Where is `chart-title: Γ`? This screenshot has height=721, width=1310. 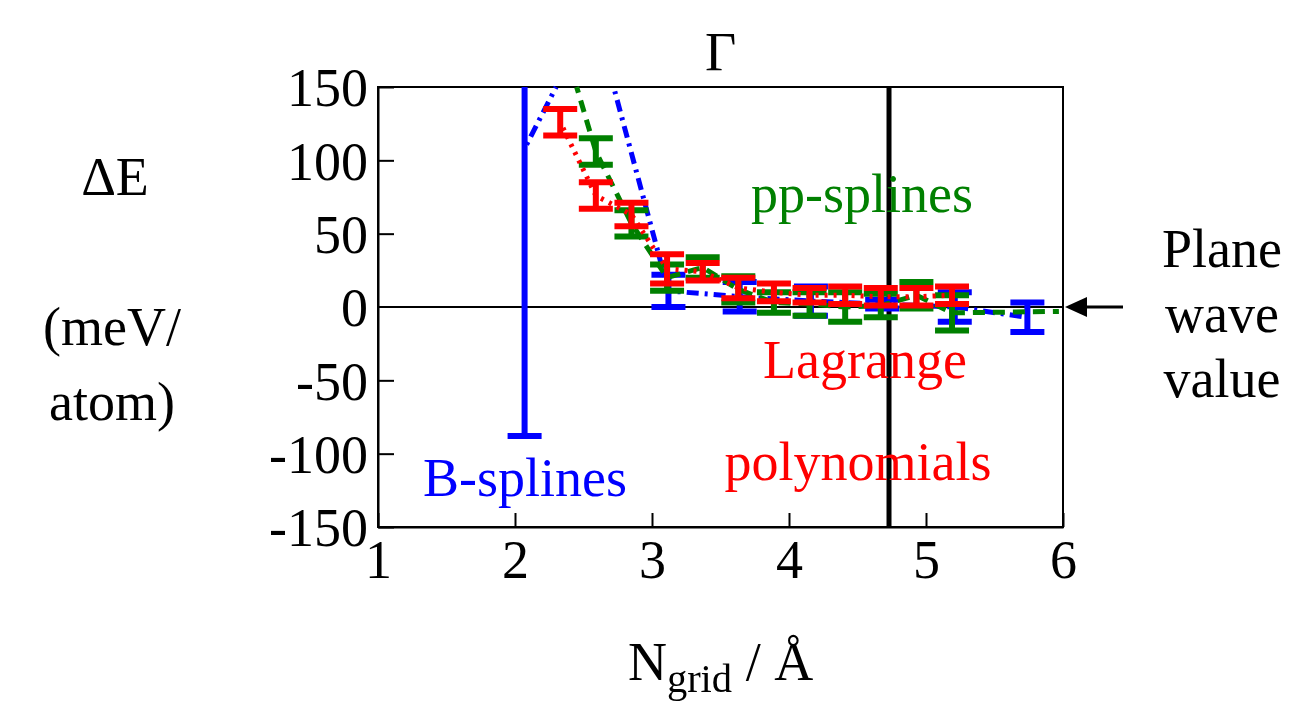
chart-title: Γ is located at coordinates (720, 52).